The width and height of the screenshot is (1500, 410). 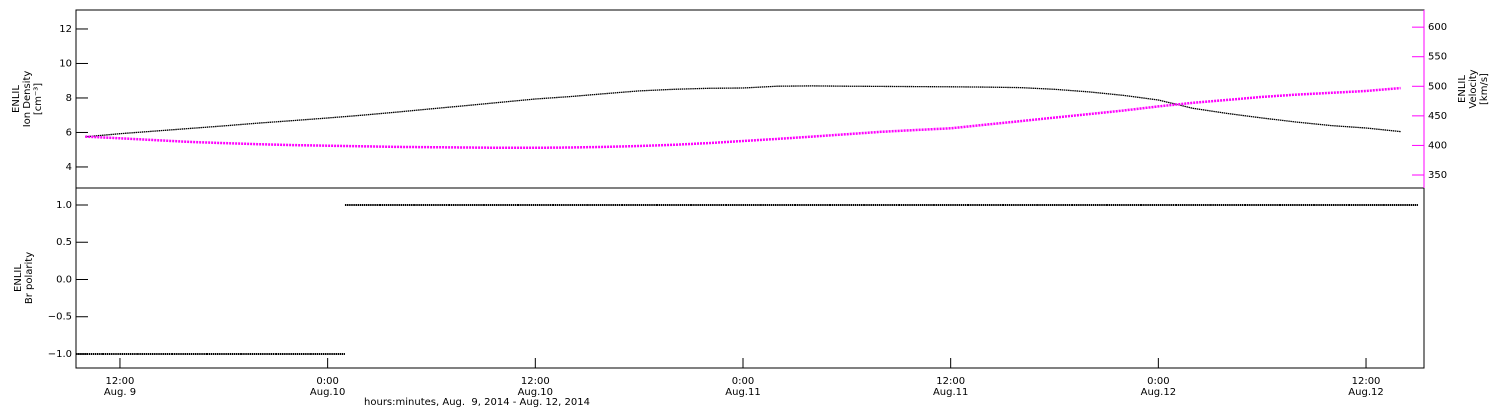 I want to click on y2-tick-label: 500, so click(x=1437, y=86).